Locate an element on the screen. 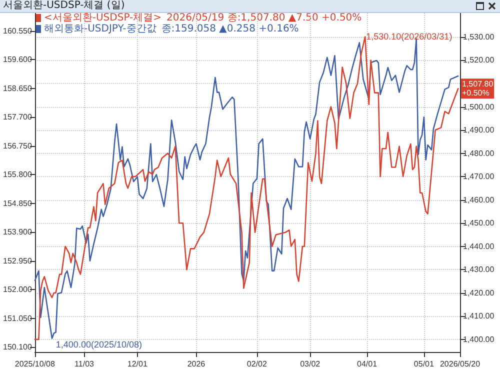 The image size is (500, 369). x-tick-label: 12/01 is located at coordinates (137, 364).